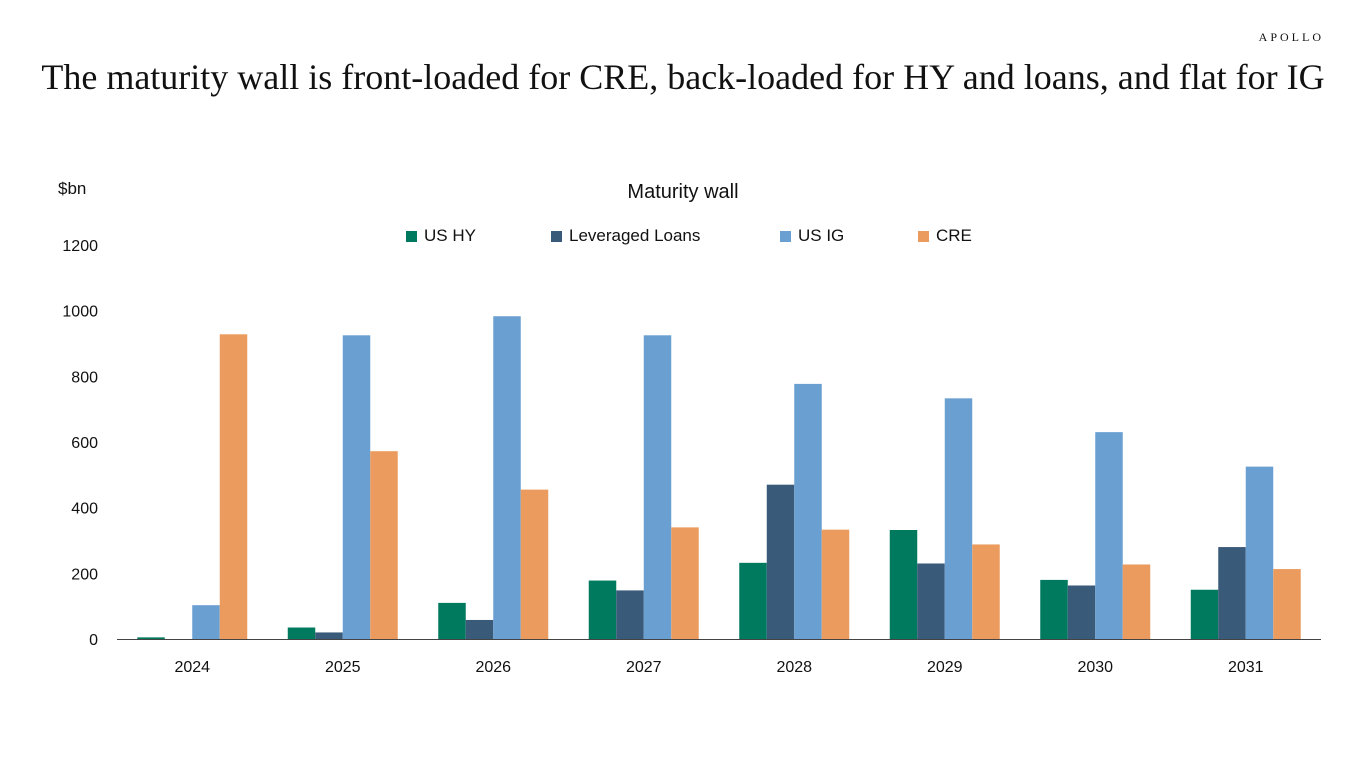 Image resolution: width=1366 pixels, height=768 pixels. What do you see at coordinates (1232, 593) in the screenshot?
I see `bar-leveraged-loans-2031` at bounding box center [1232, 593].